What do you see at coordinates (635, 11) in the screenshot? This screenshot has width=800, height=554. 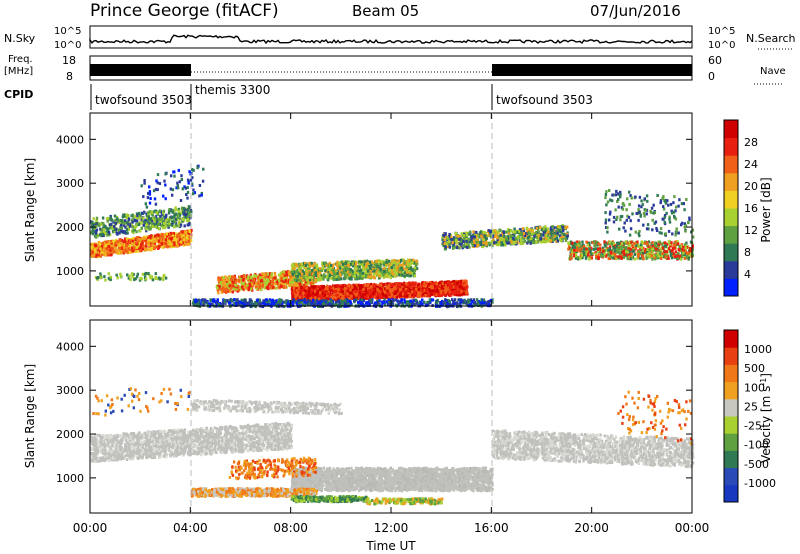 I see `date-title: 07/Jun/2016` at bounding box center [635, 11].